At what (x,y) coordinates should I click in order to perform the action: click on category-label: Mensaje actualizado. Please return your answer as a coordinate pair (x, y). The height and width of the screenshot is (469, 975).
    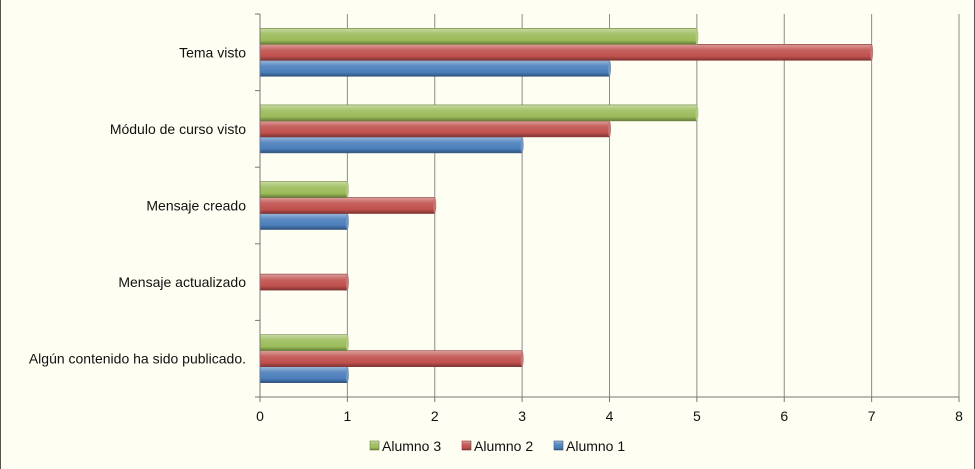
    Looking at the image, I should click on (182, 282).